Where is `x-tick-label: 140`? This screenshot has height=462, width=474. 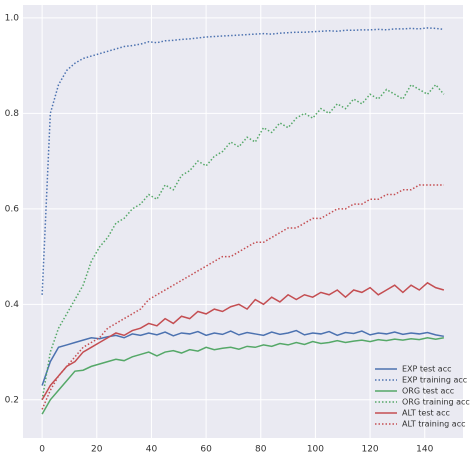
x-tick-label: 140 is located at coordinates (424, 450).